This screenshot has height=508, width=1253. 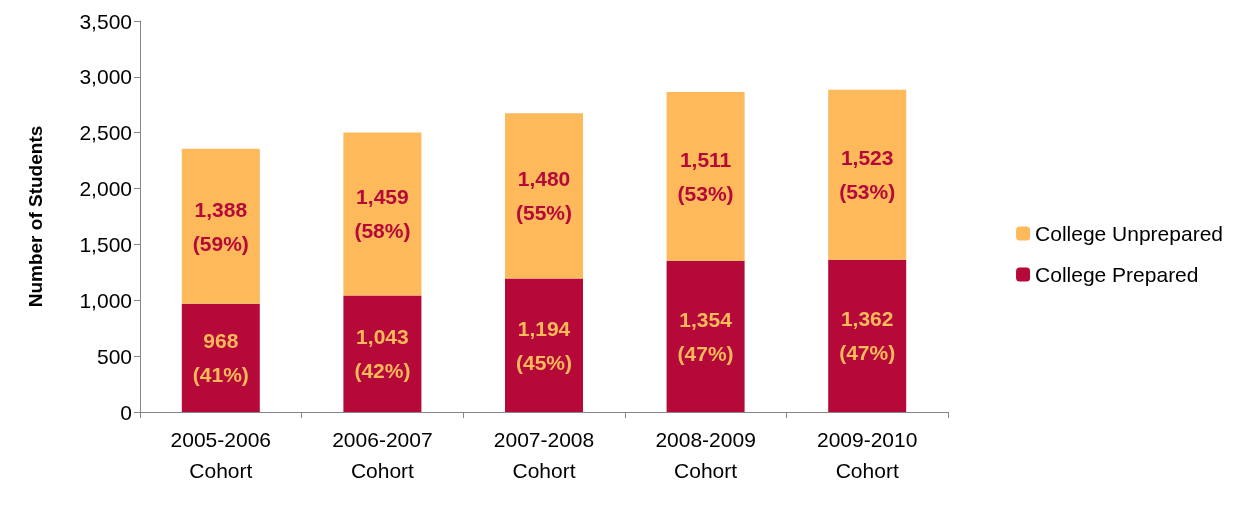 What do you see at coordinates (105, 300) in the screenshot?
I see `y-tick-label: 1,000` at bounding box center [105, 300].